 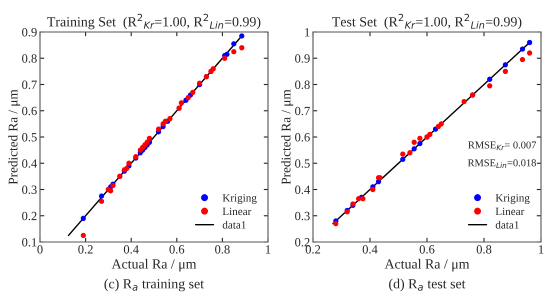 I want to click on y-tick-label: 0.1, so click(x=29, y=242).